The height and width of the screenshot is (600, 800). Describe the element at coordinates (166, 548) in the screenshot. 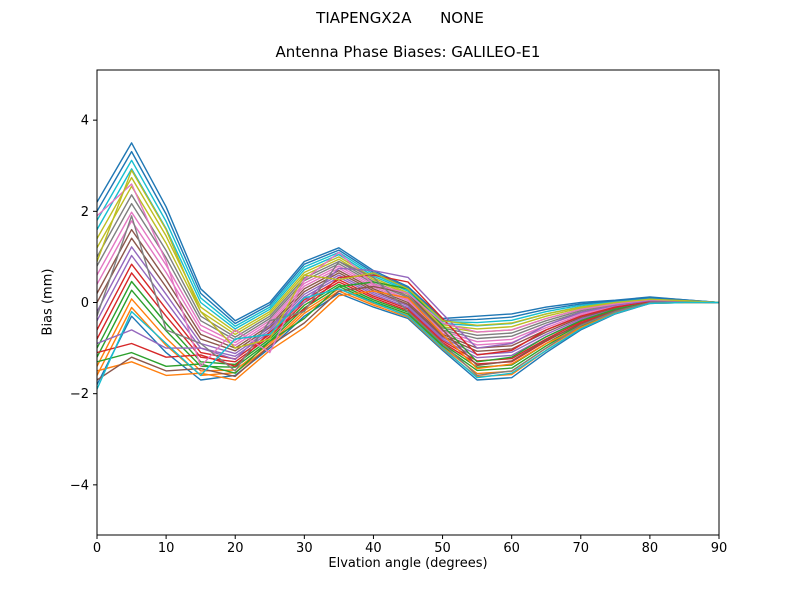

I see `x-tick-label: 10` at that location.